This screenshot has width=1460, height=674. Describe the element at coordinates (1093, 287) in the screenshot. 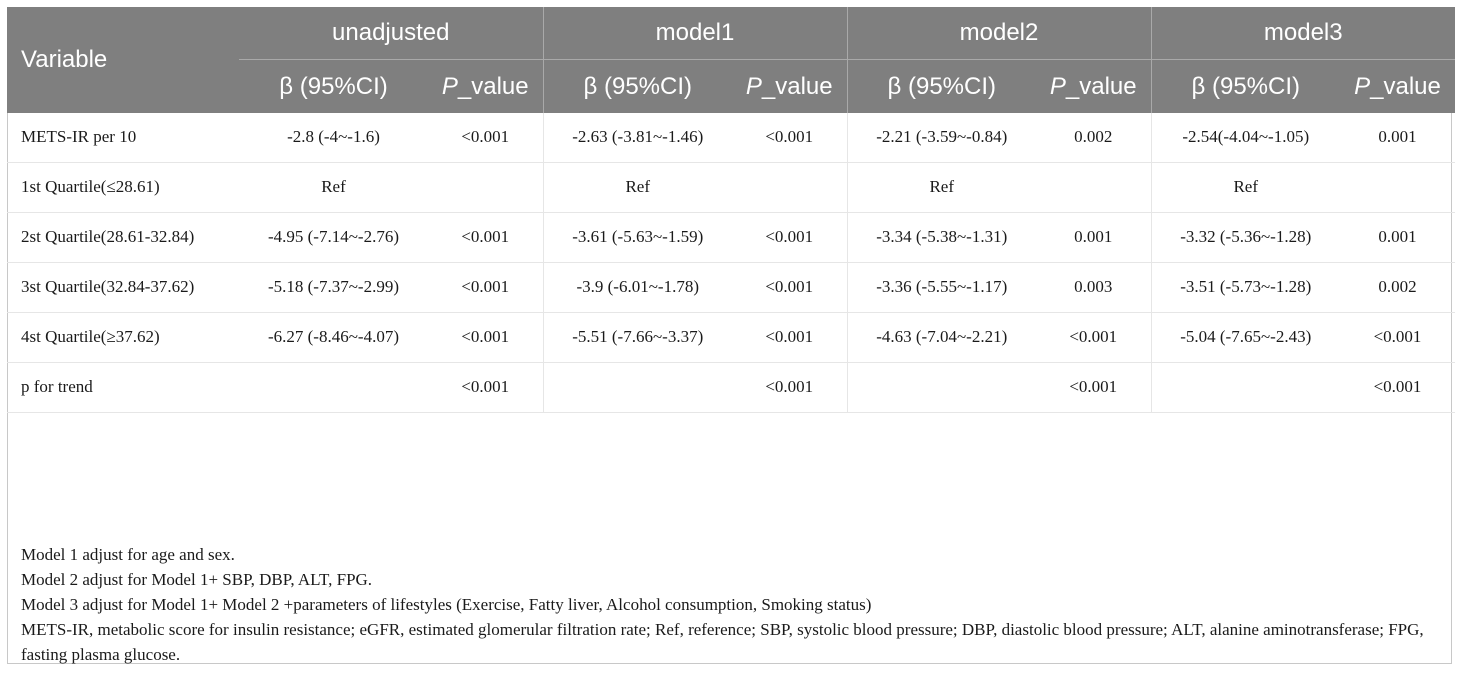

I see `p-cell: 0.003` at that location.